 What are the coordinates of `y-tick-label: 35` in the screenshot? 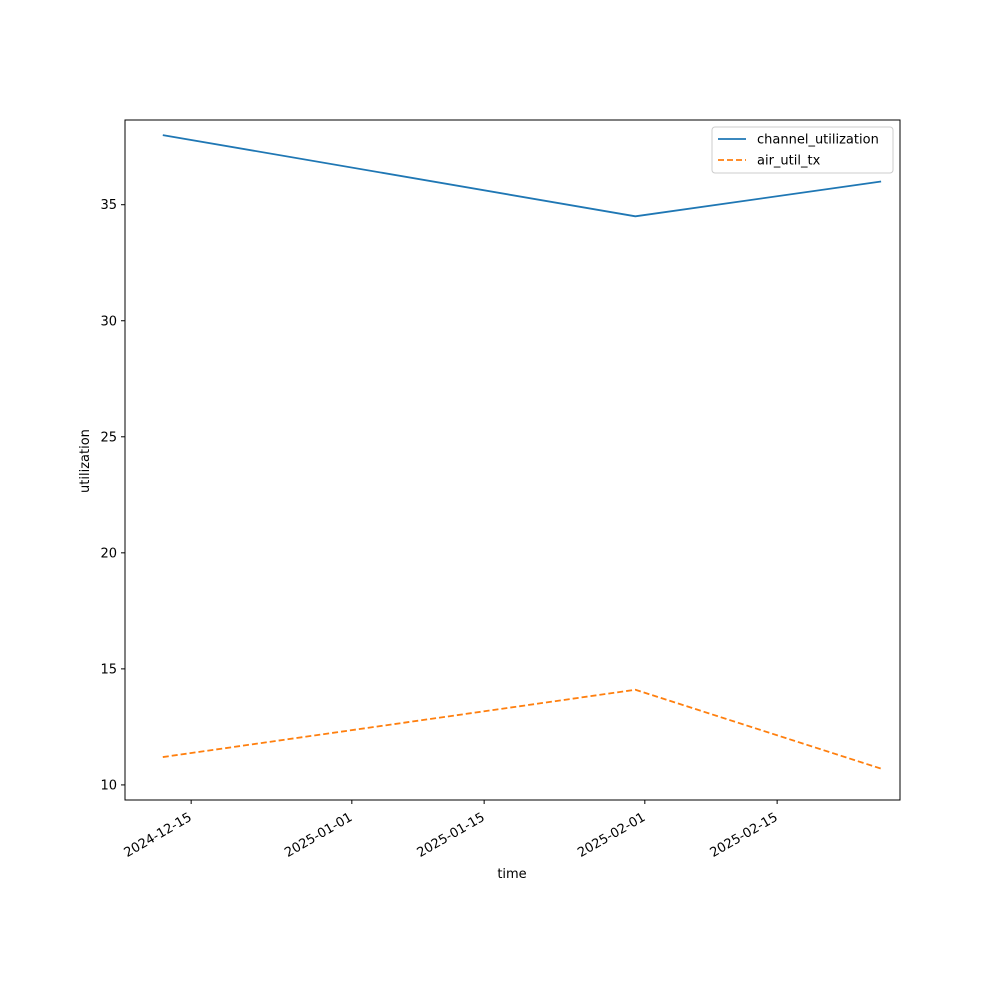 It's located at (108, 205).